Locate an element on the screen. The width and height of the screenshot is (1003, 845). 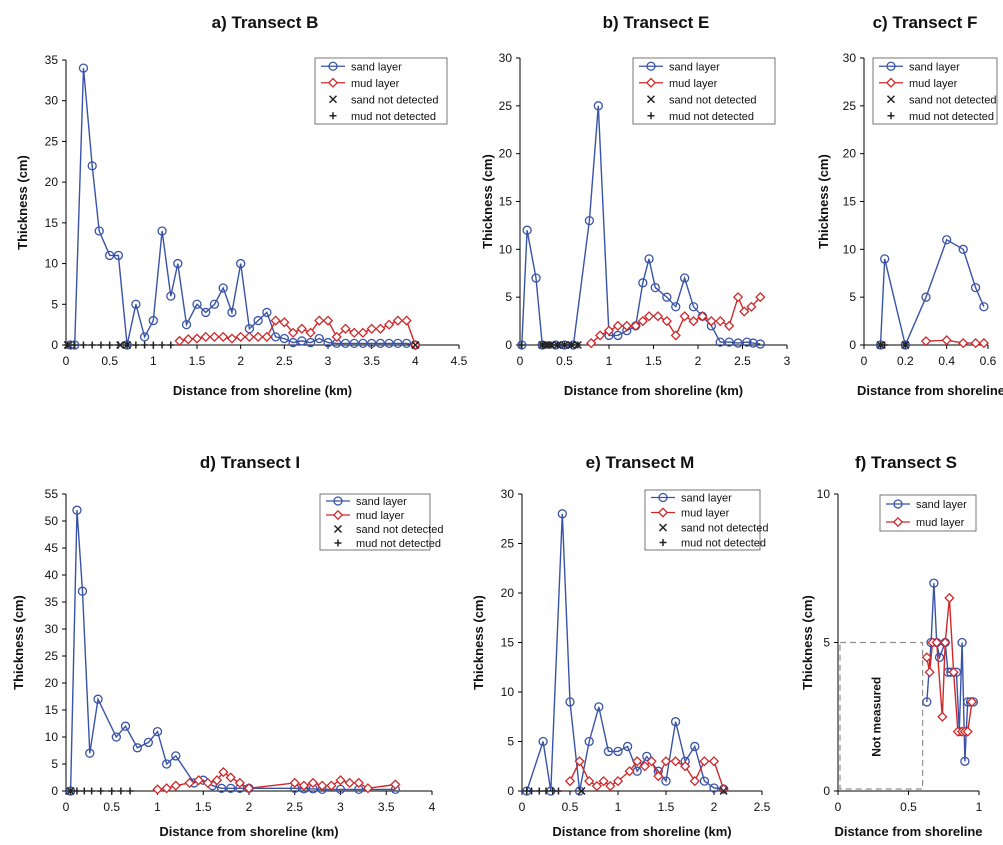
x-axis-label: Distance from shoreline (km) is located at coordinates (262, 390).